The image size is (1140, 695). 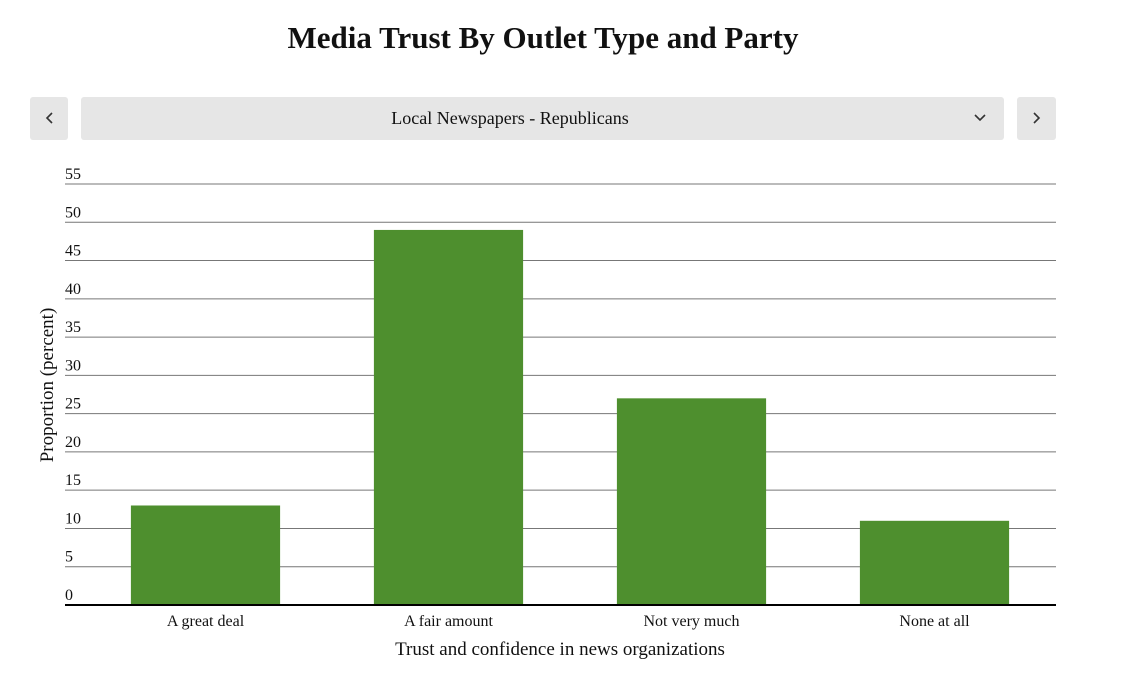 I want to click on x-tick-label: A fair amount, so click(x=448, y=621).